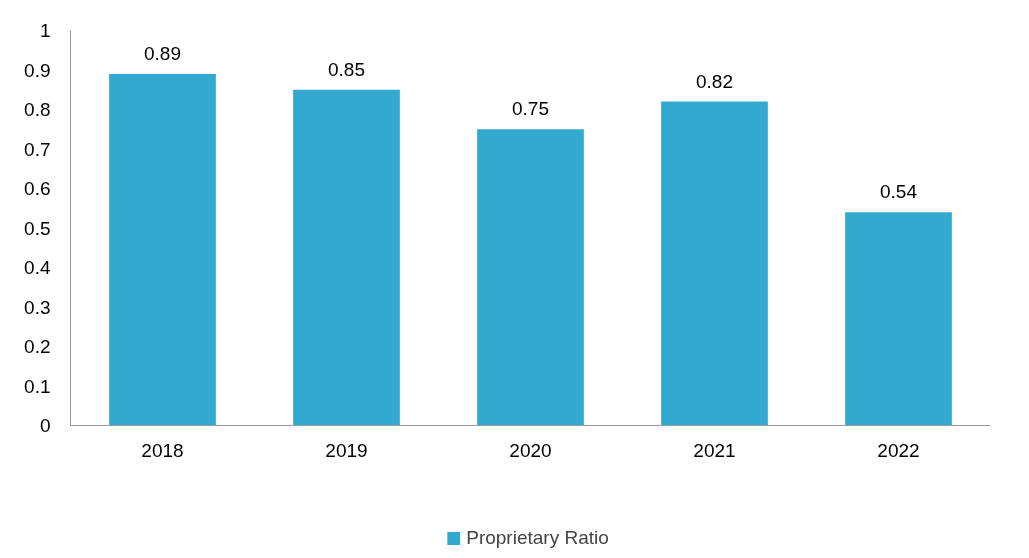 This screenshot has height=558, width=1029. I want to click on data-label: 0.75, so click(530, 109).